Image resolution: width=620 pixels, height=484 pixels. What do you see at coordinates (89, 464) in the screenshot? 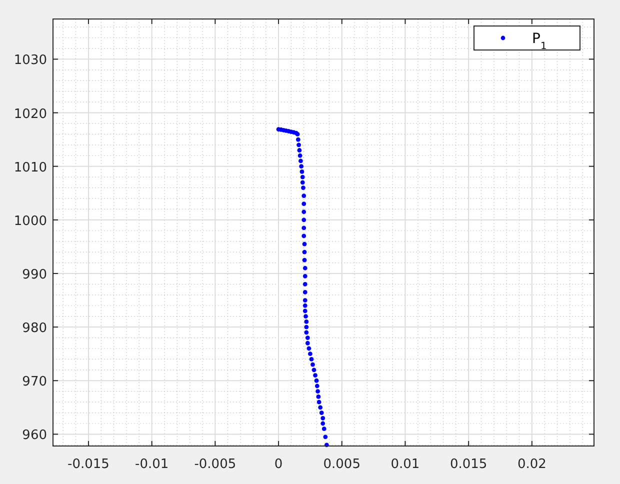
I see `x-tick-label: -0.015` at bounding box center [89, 464].